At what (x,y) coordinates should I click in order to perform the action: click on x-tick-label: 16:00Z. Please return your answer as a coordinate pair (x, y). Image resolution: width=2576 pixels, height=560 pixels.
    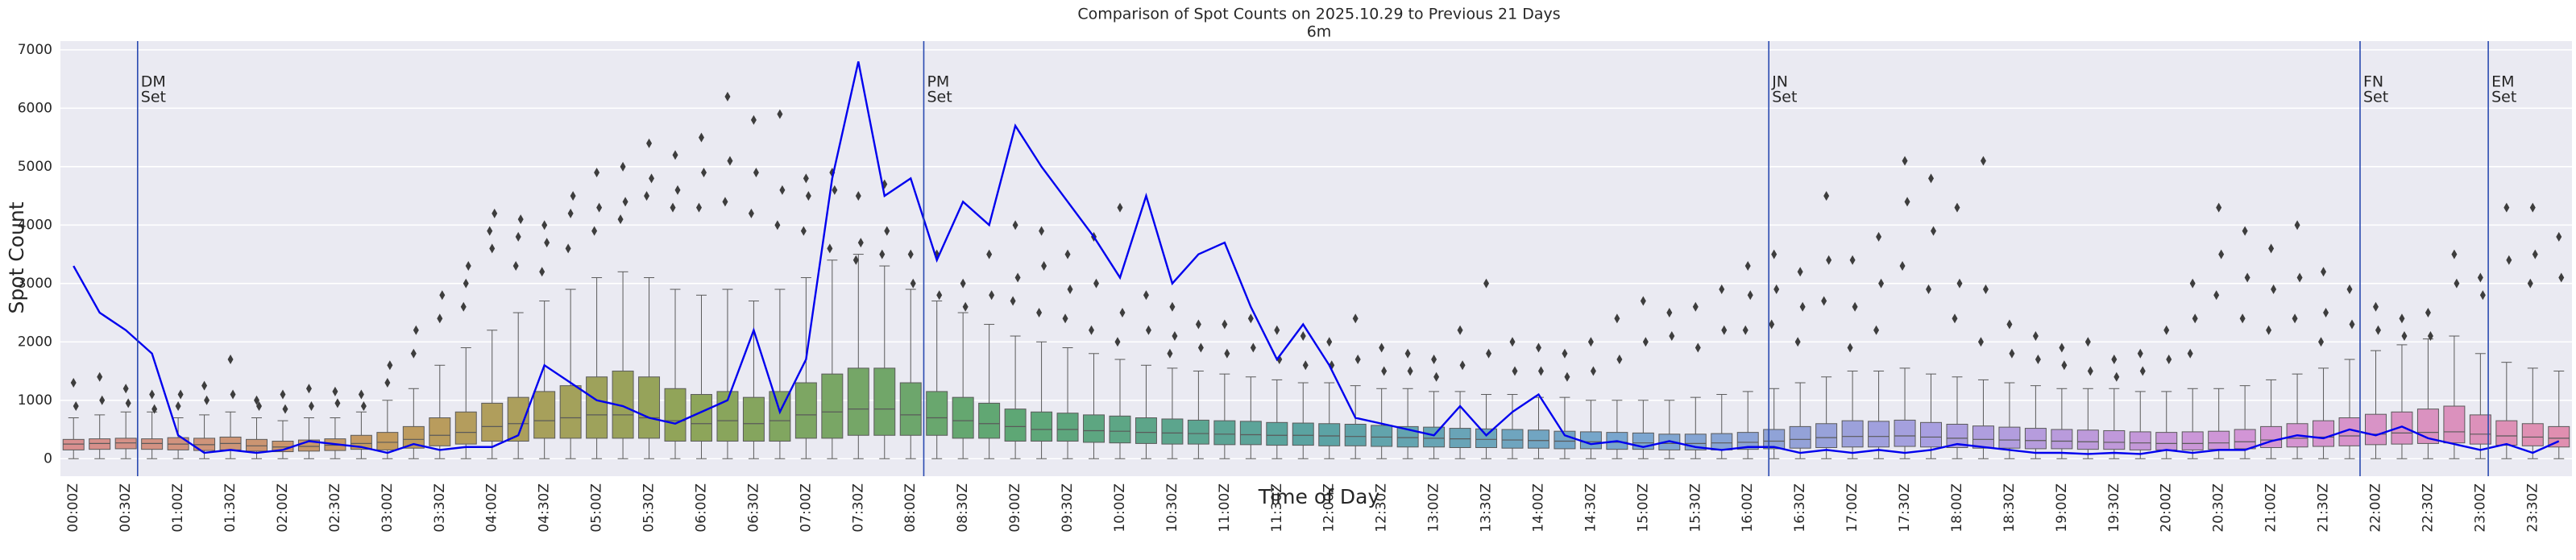
    Looking at the image, I should click on (1748, 508).